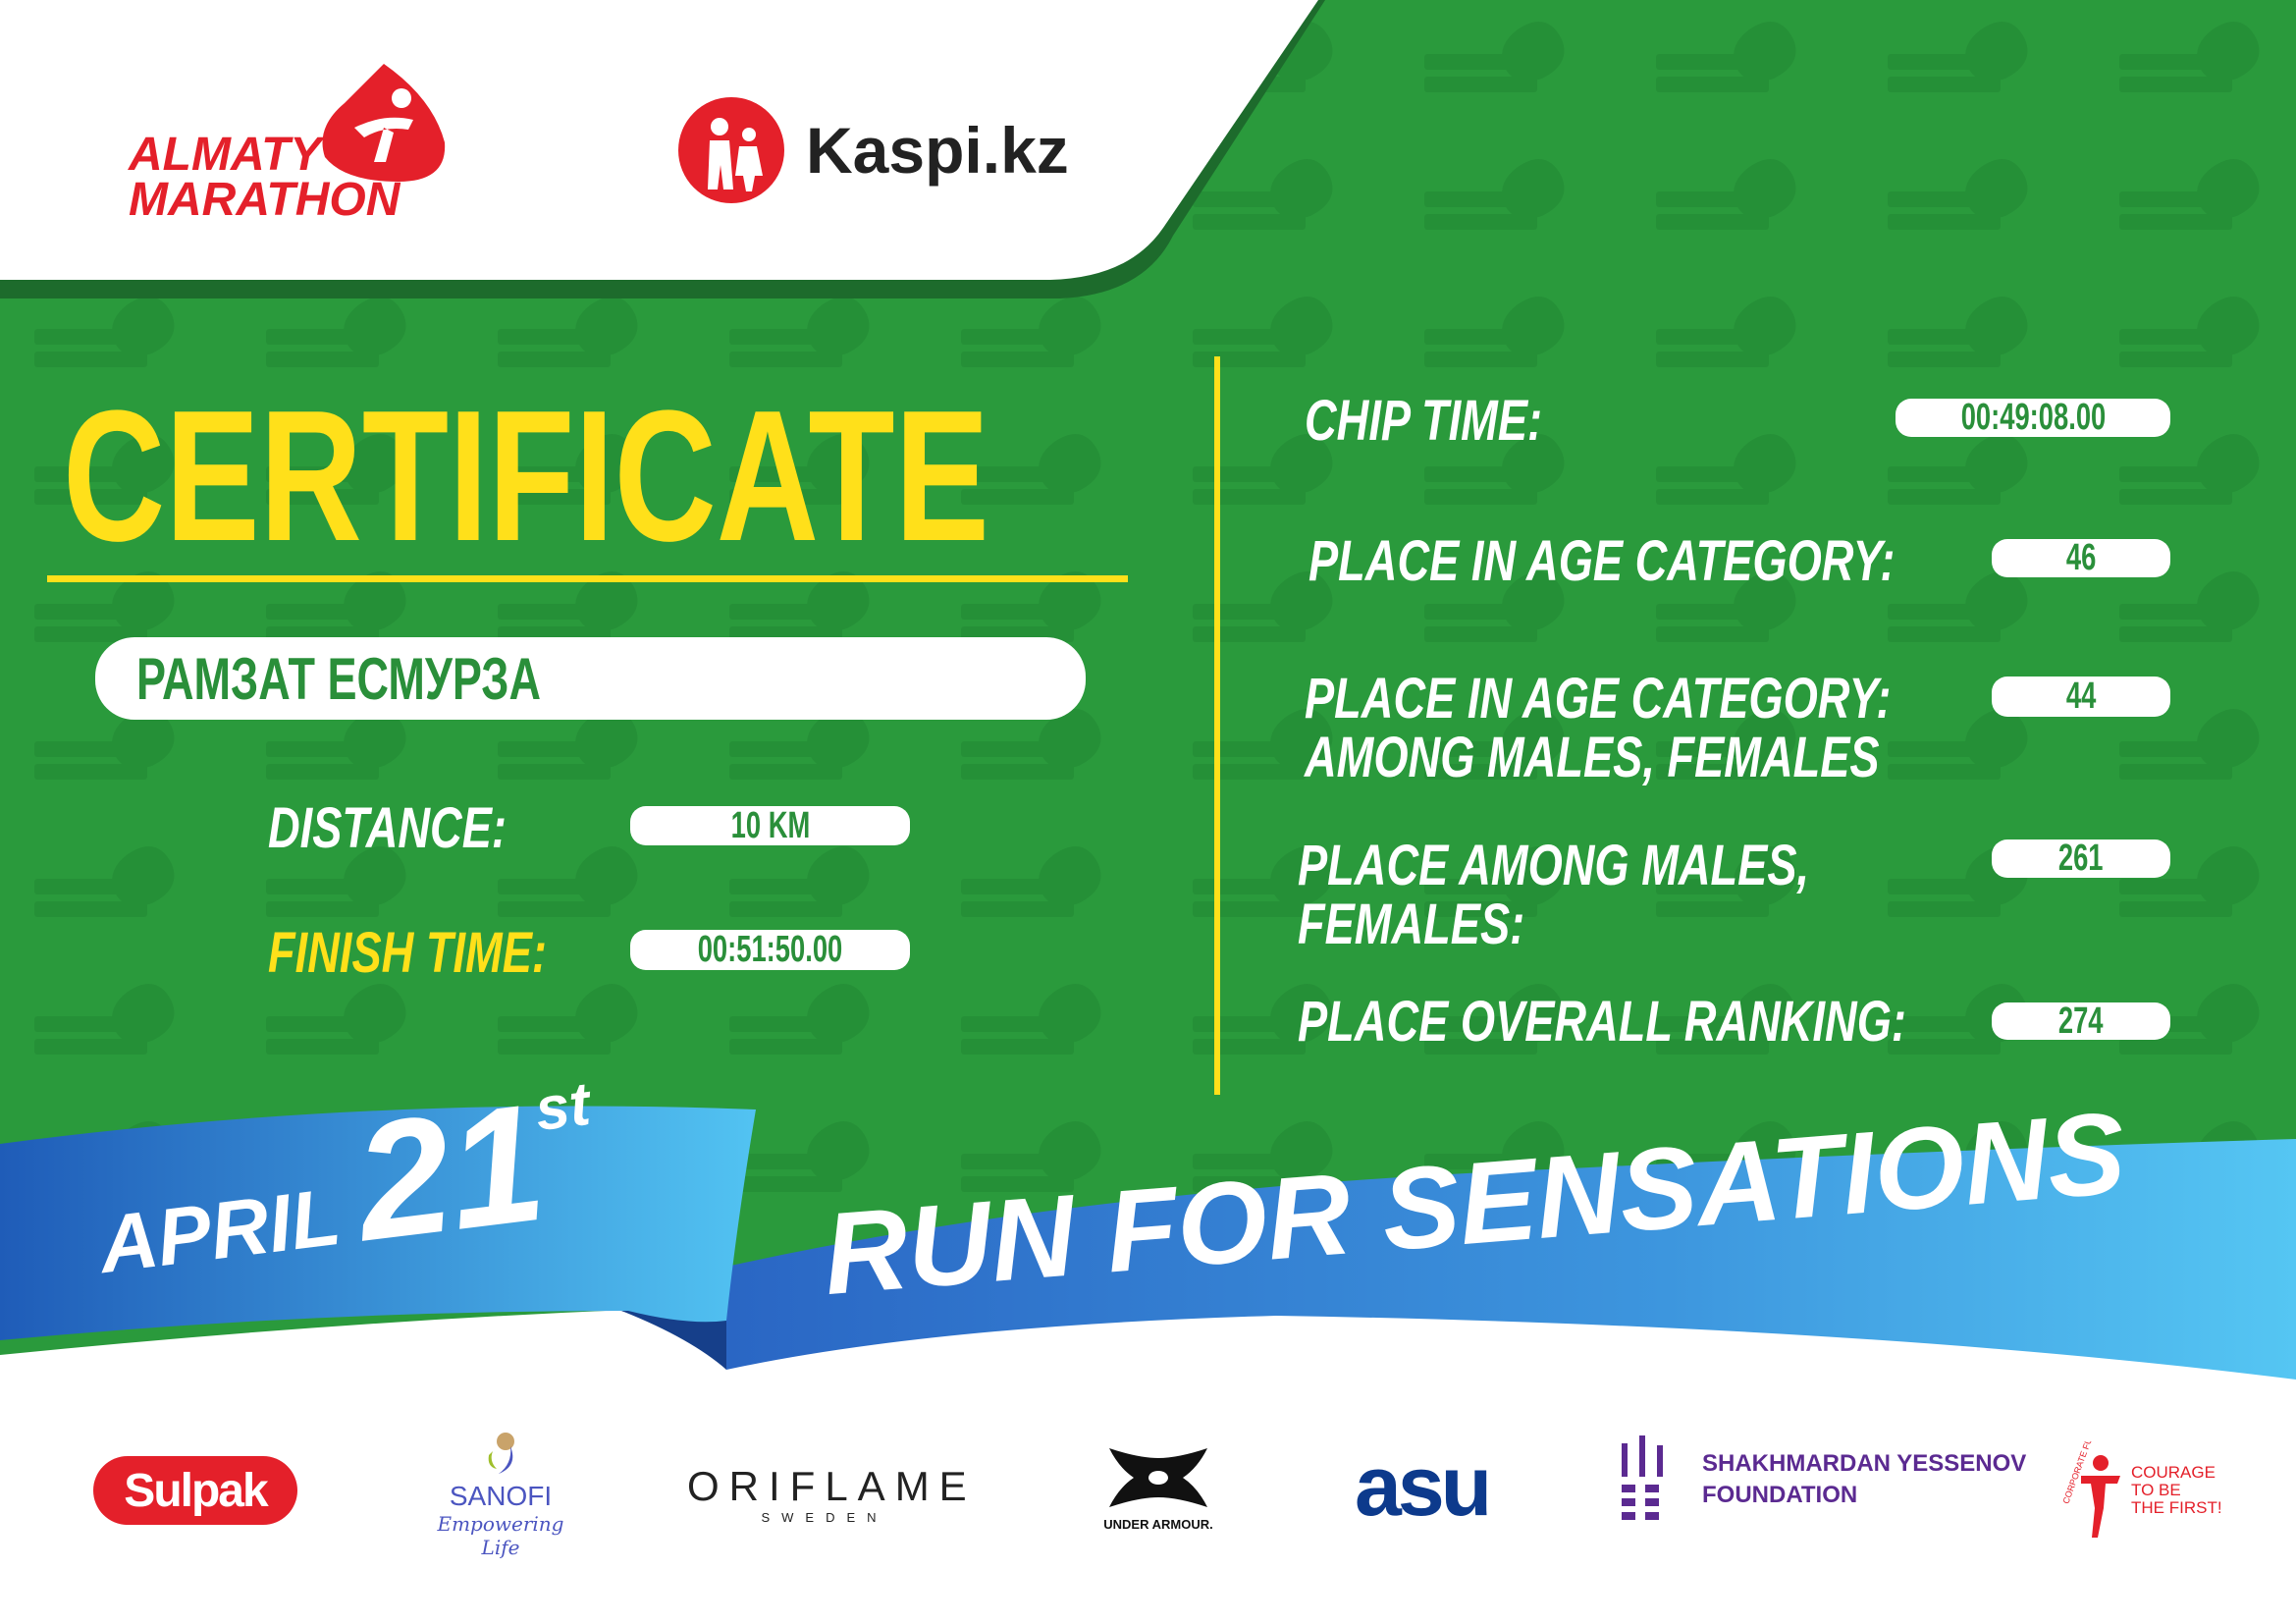 The height and width of the screenshot is (1624, 2296). I want to click on yessenov-logo: SHAKHMARDAN YESSENOV FOUNDATION, so click(1823, 1479).